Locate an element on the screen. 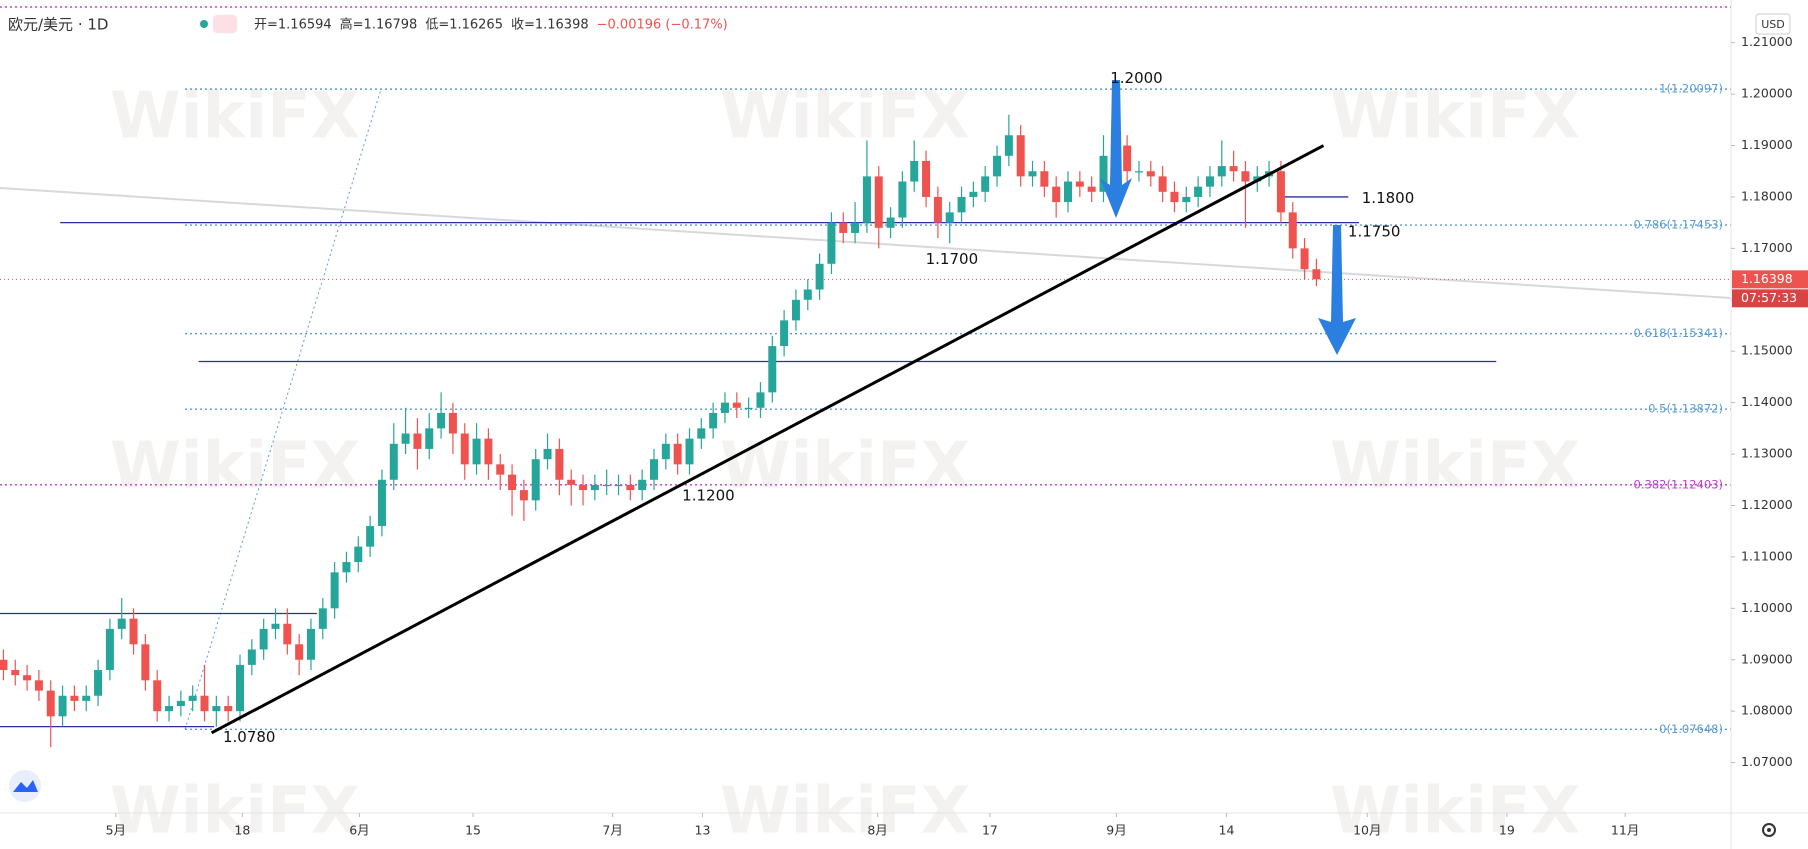 This screenshot has width=1808, height=849. y-tick-label: 1.19000 is located at coordinates (1767, 144).